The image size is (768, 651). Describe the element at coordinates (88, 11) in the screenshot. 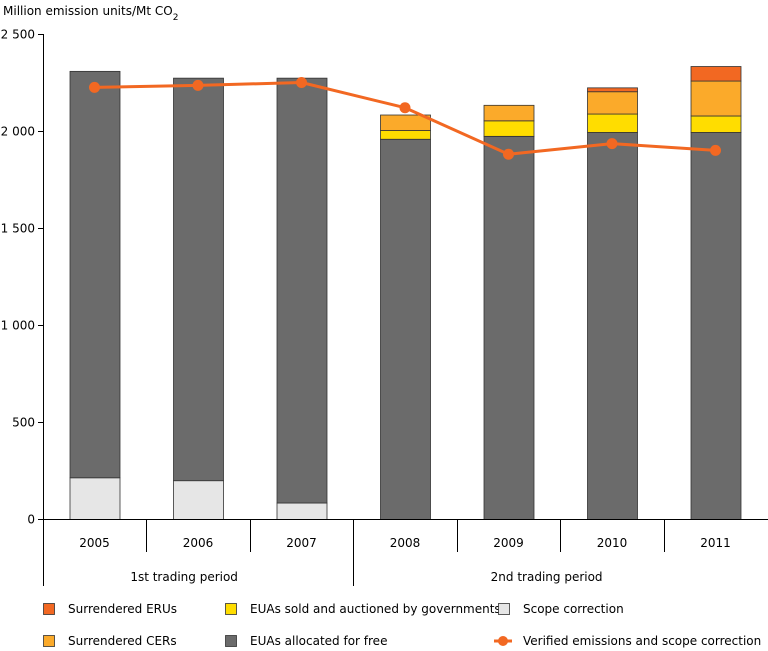

I see `y-axis-label-main: Million emission units/Mt CO` at that location.